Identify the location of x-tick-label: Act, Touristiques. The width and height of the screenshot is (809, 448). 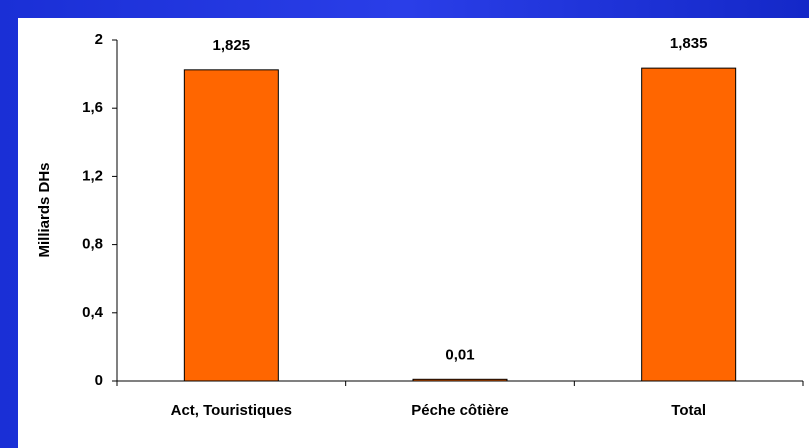
(231, 410).